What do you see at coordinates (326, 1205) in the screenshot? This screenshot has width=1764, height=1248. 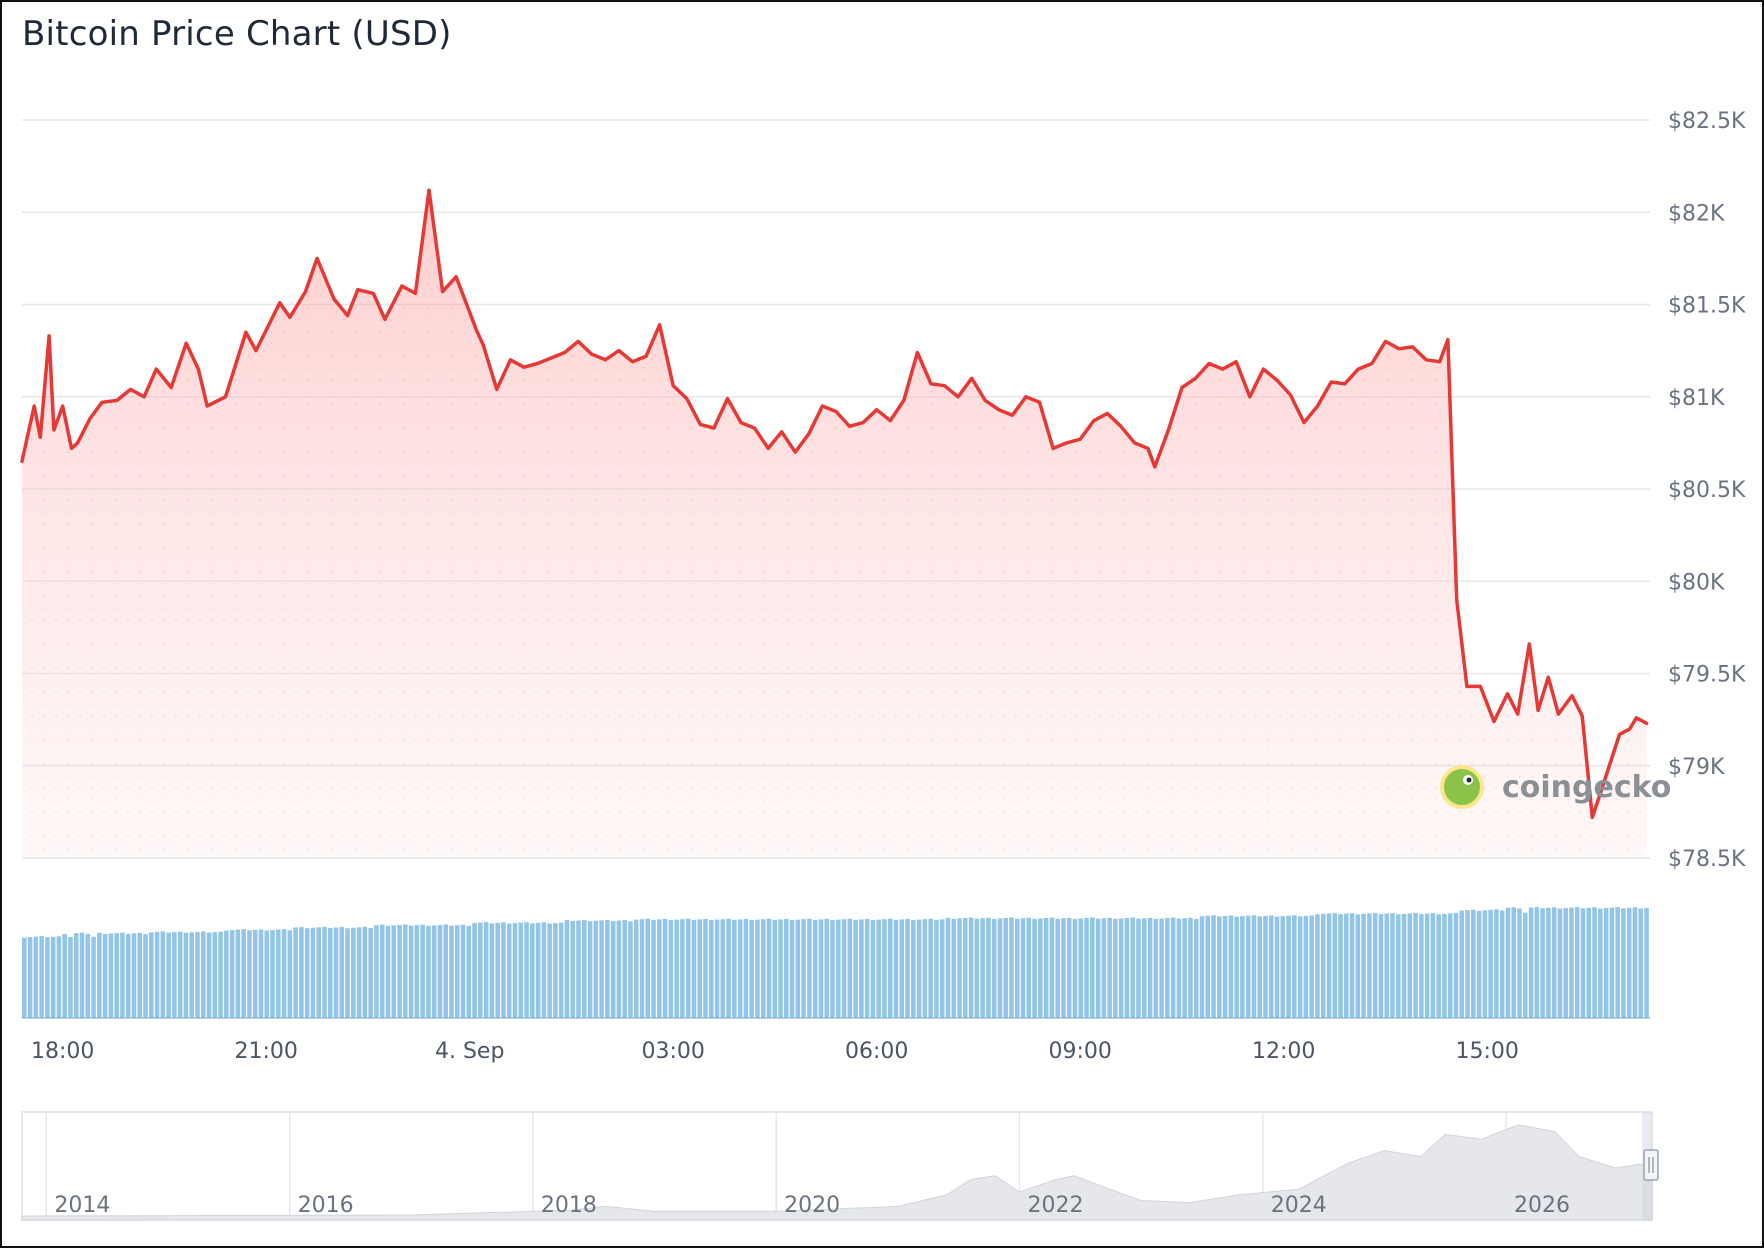 I see `navigator-year-label: 2016` at bounding box center [326, 1205].